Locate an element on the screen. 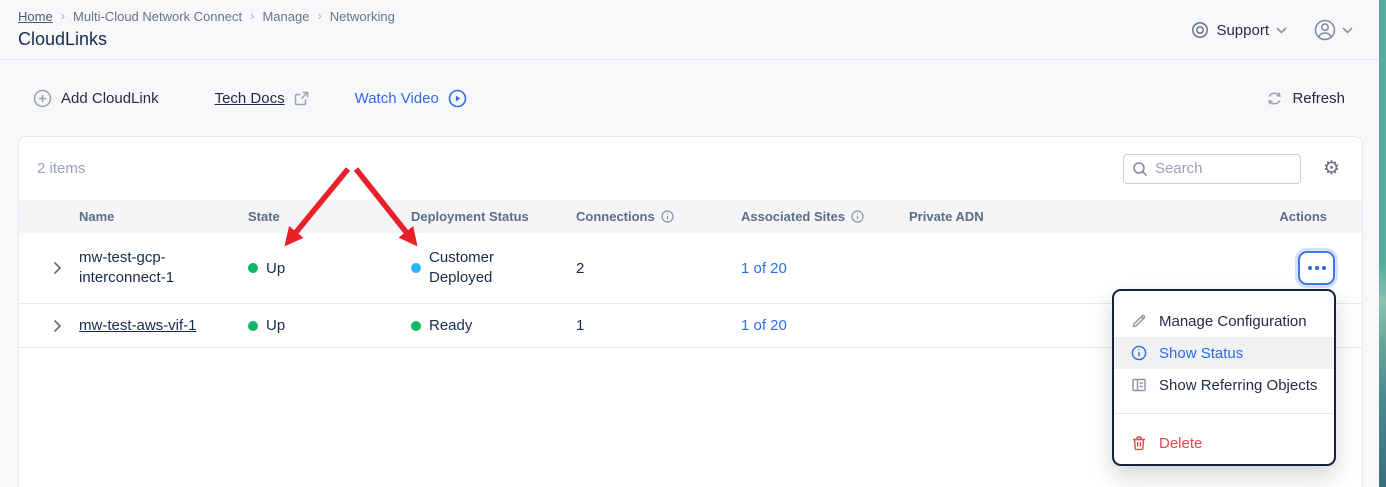 The image size is (1386, 487). refresh-icon is located at coordinates (1274, 98).